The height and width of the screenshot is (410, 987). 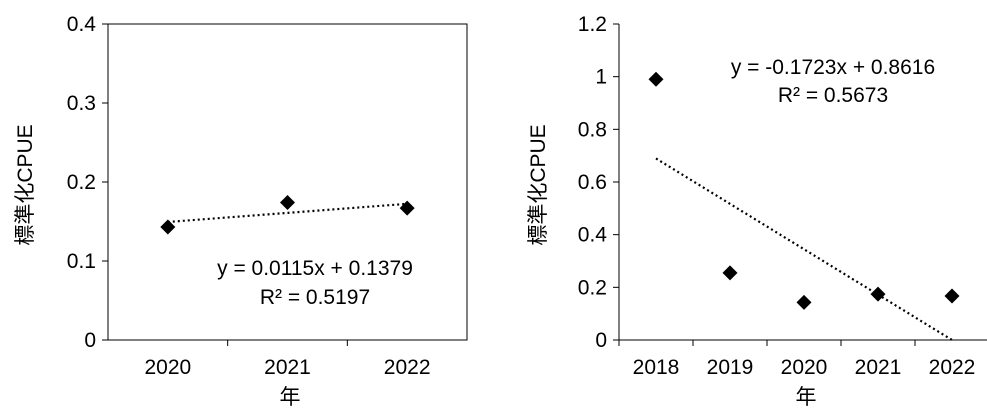 What do you see at coordinates (804, 367) in the screenshot?
I see `right-x-tick-label: 2020` at bounding box center [804, 367].